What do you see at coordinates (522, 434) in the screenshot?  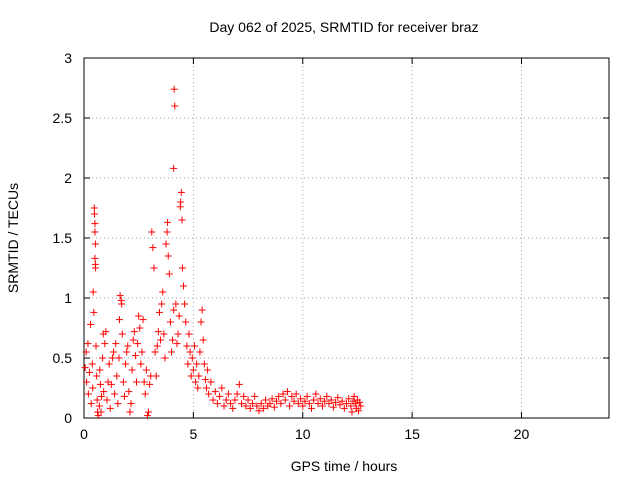 I see `x-tick-label: 20` at bounding box center [522, 434].